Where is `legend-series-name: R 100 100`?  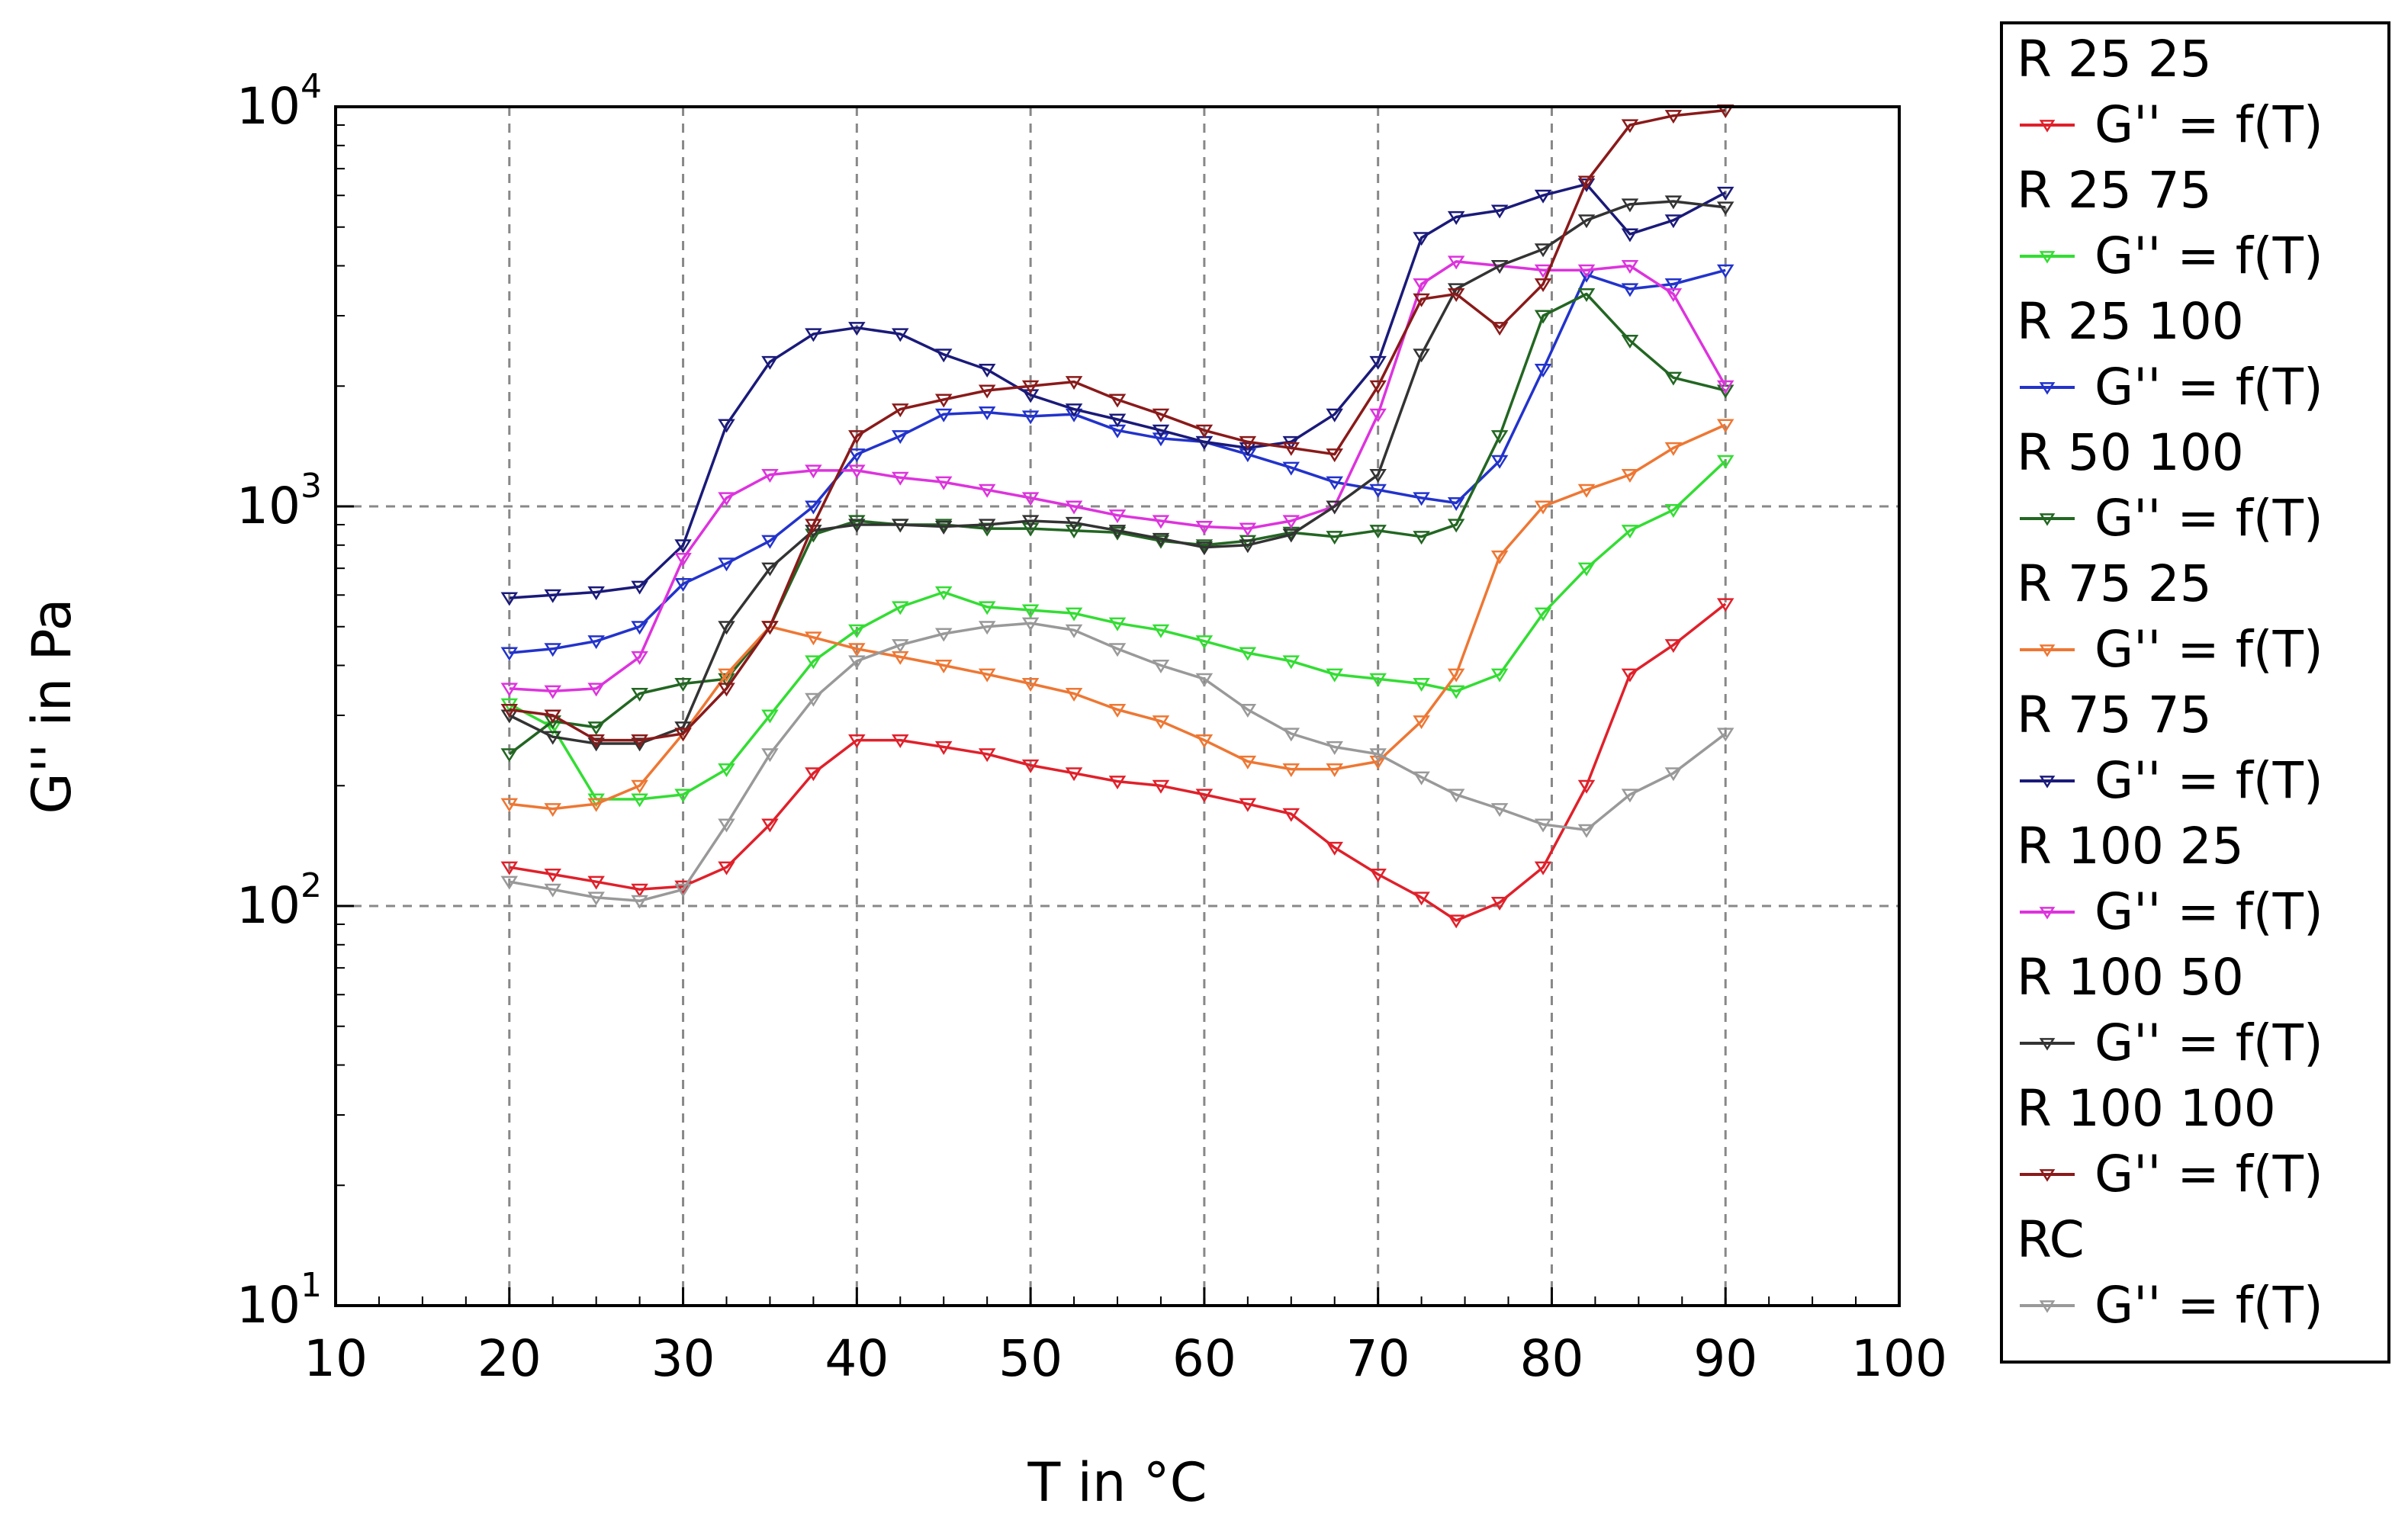
legend-series-name: R 100 100 is located at coordinates (2146, 1108).